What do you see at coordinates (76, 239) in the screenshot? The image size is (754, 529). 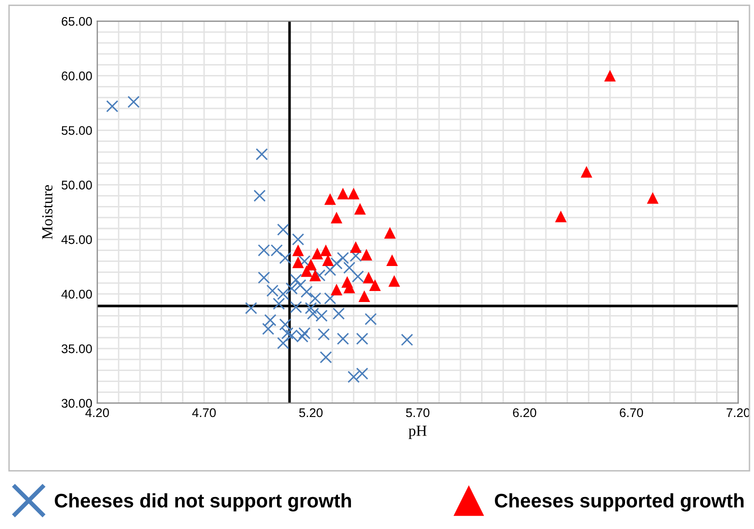 I see `y-tick-label: 45.00` at bounding box center [76, 239].